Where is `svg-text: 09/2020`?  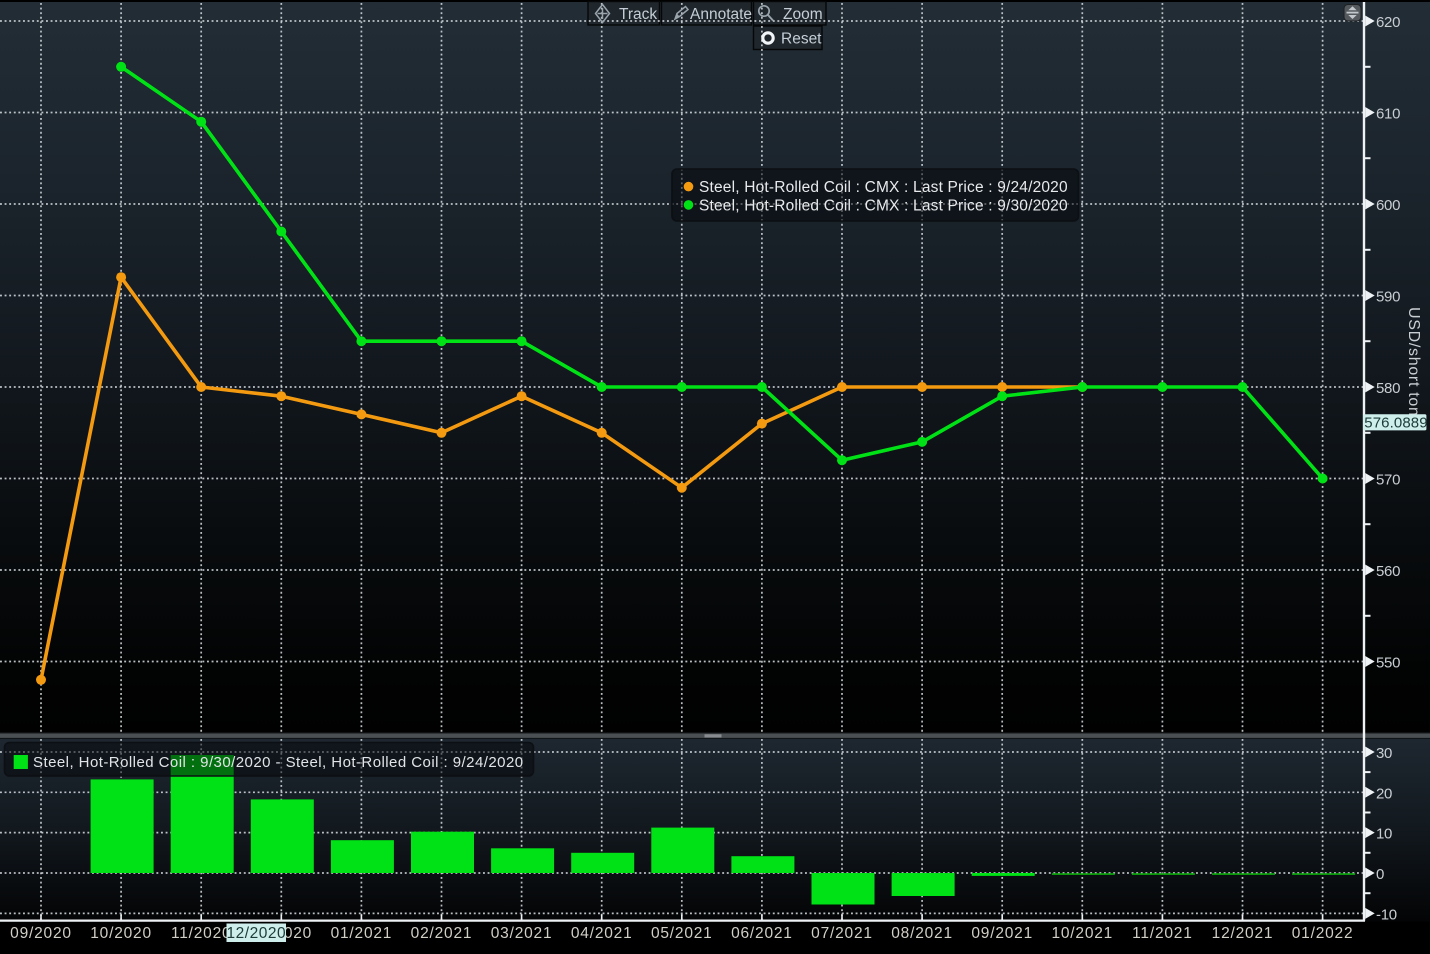 svg-text: 09/2020 is located at coordinates (41, 933).